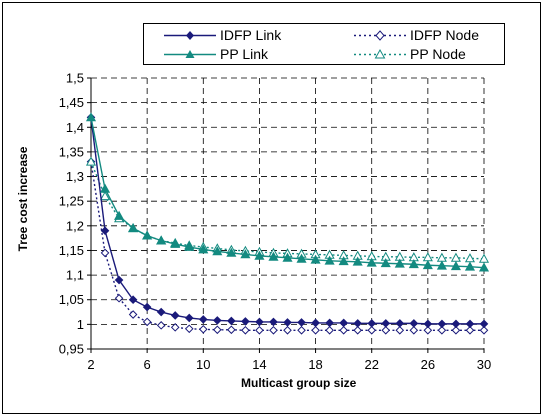 Image resolution: width=544 pixels, height=417 pixels. I want to click on y-tick-label: 1,3, so click(75, 176).